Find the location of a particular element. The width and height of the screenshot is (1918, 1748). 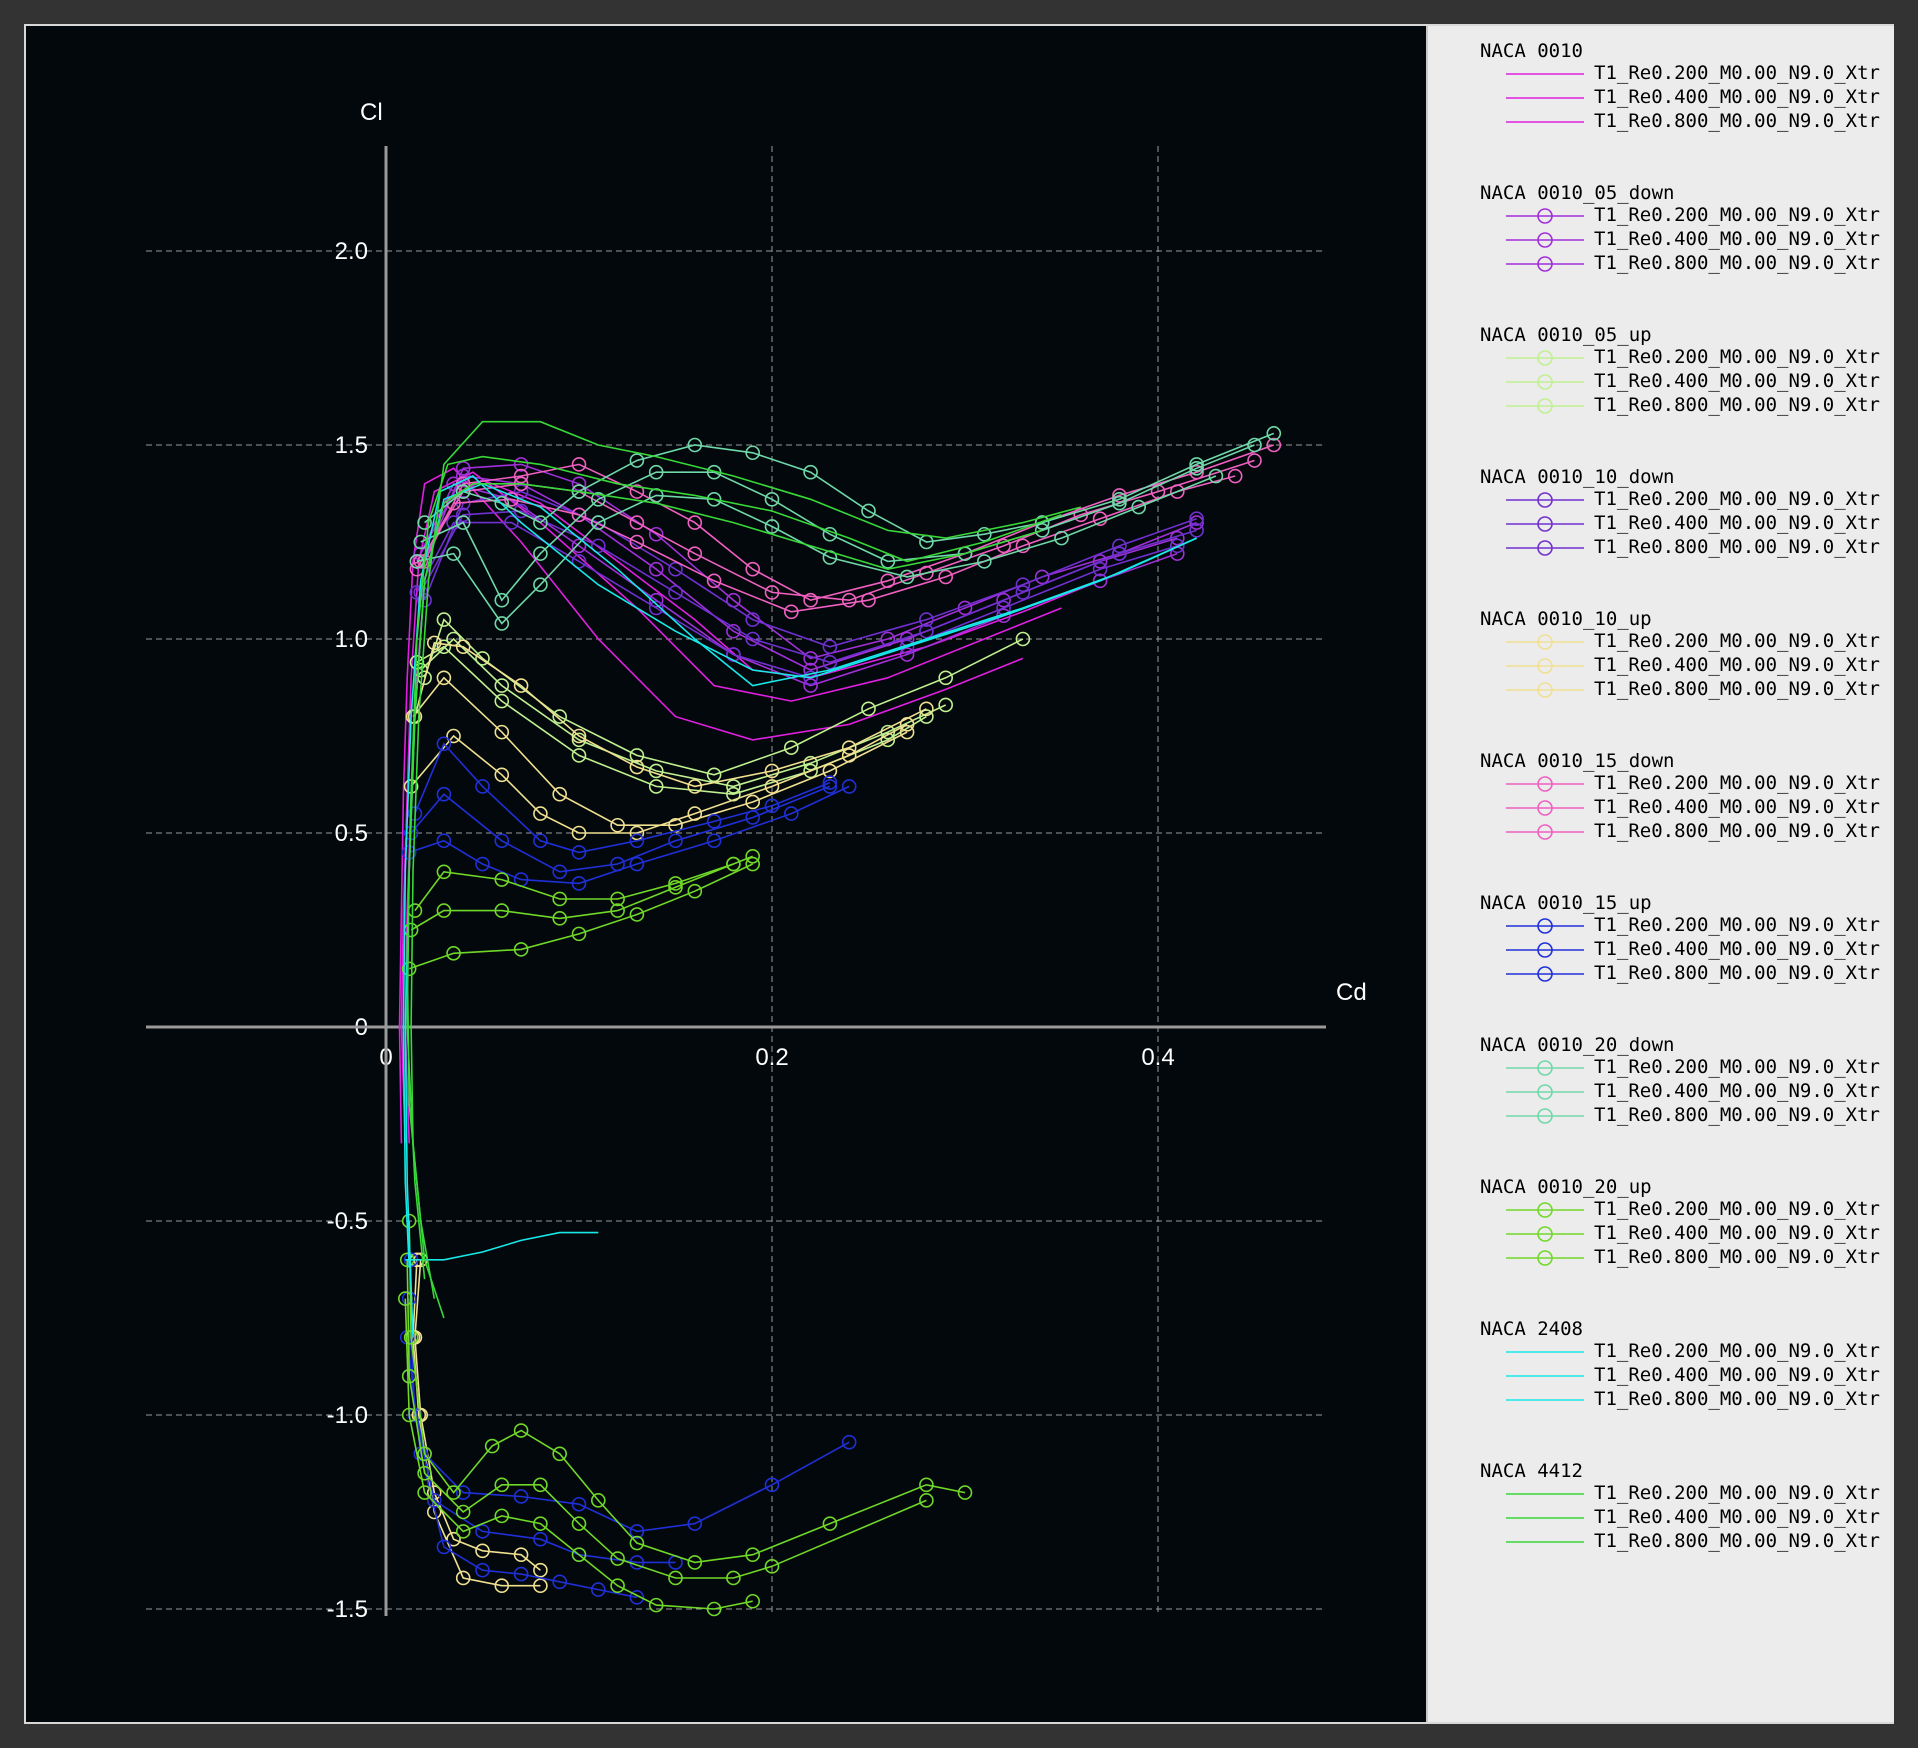

legend-group-title: NACA 2408 is located at coordinates (1531, 1329).